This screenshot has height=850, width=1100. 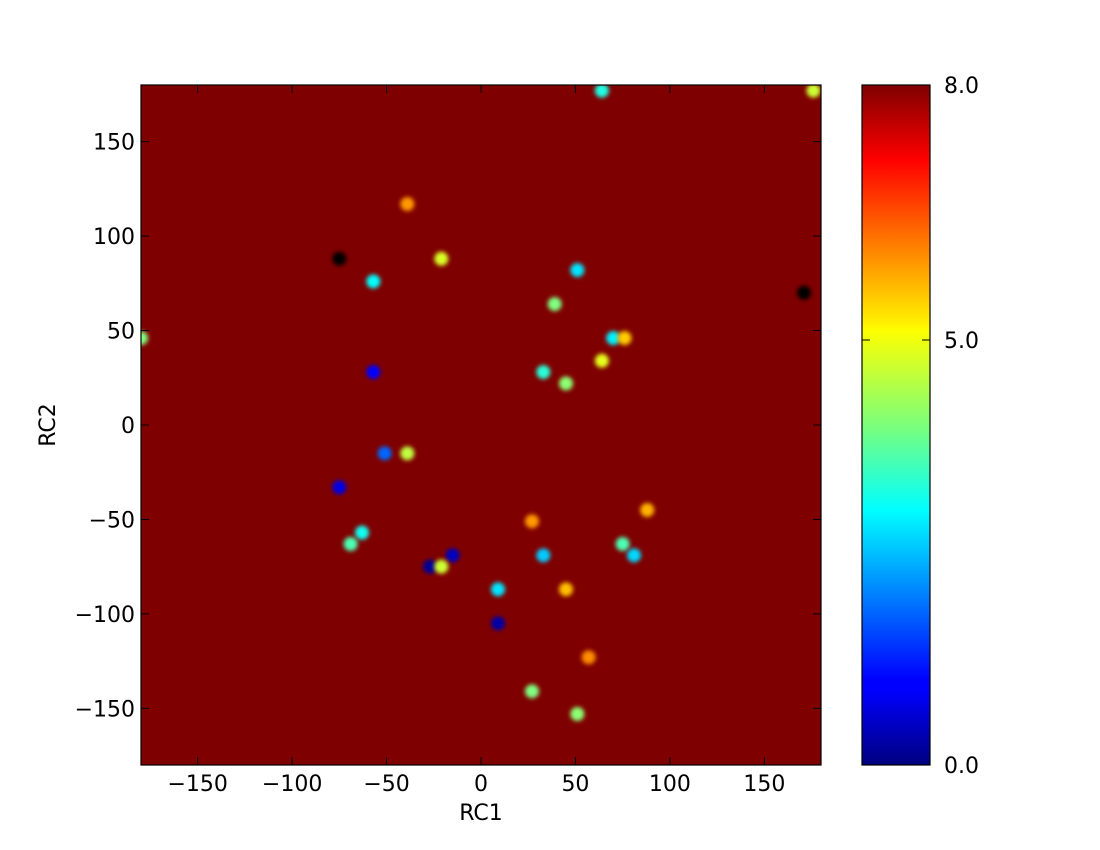 What do you see at coordinates (386, 784) in the screenshot?
I see `x-tick-label: −50` at bounding box center [386, 784].